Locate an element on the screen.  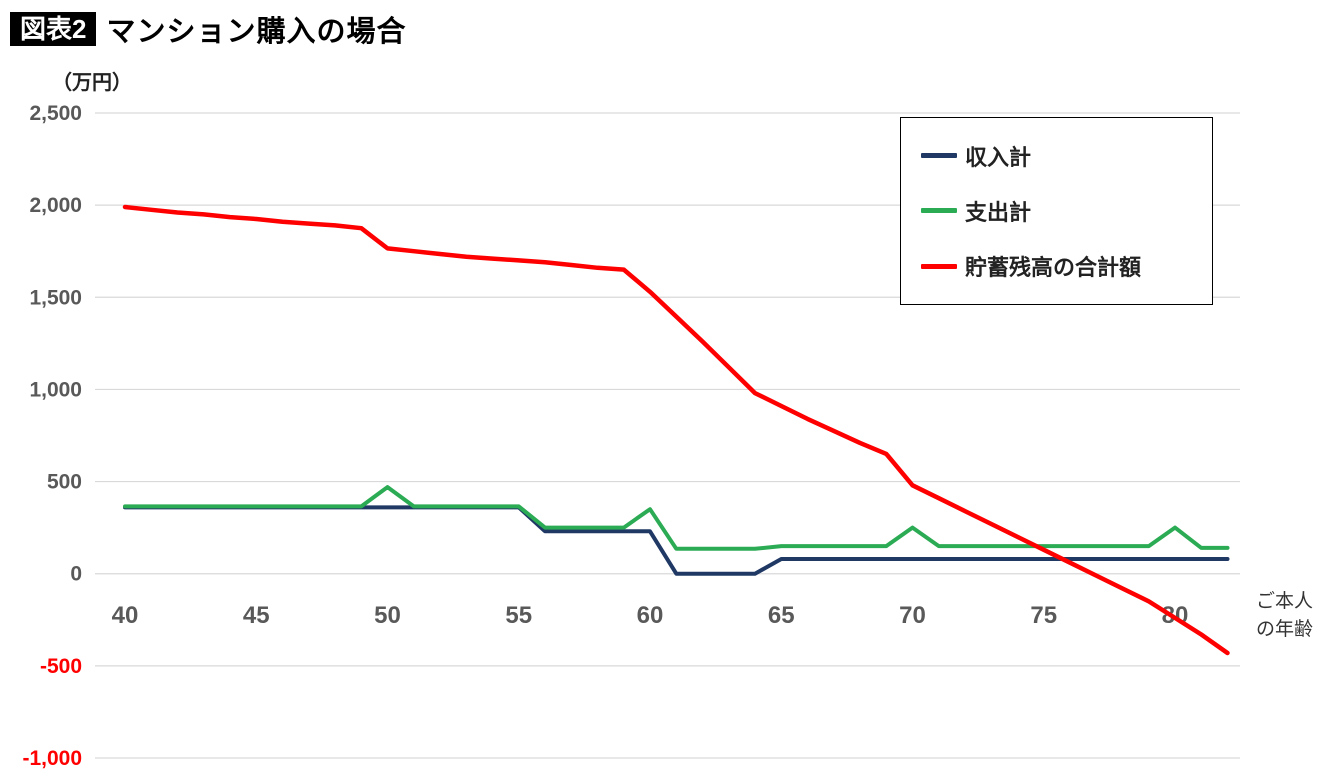
chart-title-text: マンション購入の場合 is located at coordinates (256, 32).